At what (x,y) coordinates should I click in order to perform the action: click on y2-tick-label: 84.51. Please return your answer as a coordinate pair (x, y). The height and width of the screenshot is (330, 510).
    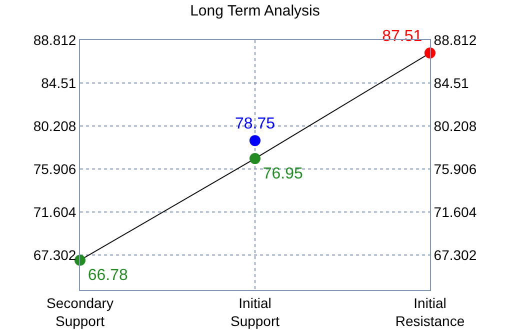
    Looking at the image, I should click on (452, 82).